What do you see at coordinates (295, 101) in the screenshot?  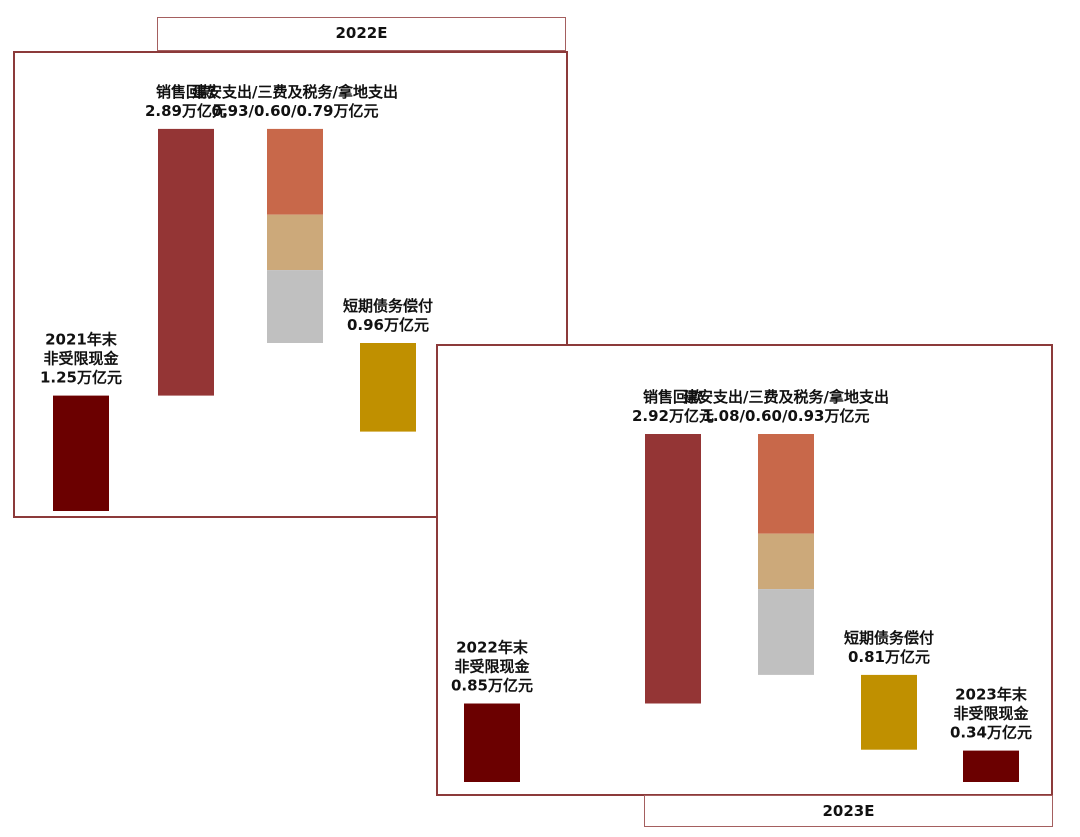 I see `data-label-spend-2022E: 建安支出/三费及税务/拿地支出 0.93/0.60/0.79万亿元` at bounding box center [295, 101].